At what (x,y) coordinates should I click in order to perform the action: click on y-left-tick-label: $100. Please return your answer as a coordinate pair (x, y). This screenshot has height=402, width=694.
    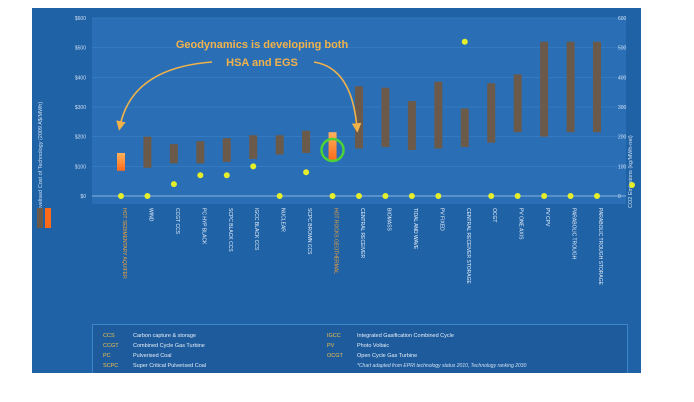
    Looking at the image, I should click on (80, 167).